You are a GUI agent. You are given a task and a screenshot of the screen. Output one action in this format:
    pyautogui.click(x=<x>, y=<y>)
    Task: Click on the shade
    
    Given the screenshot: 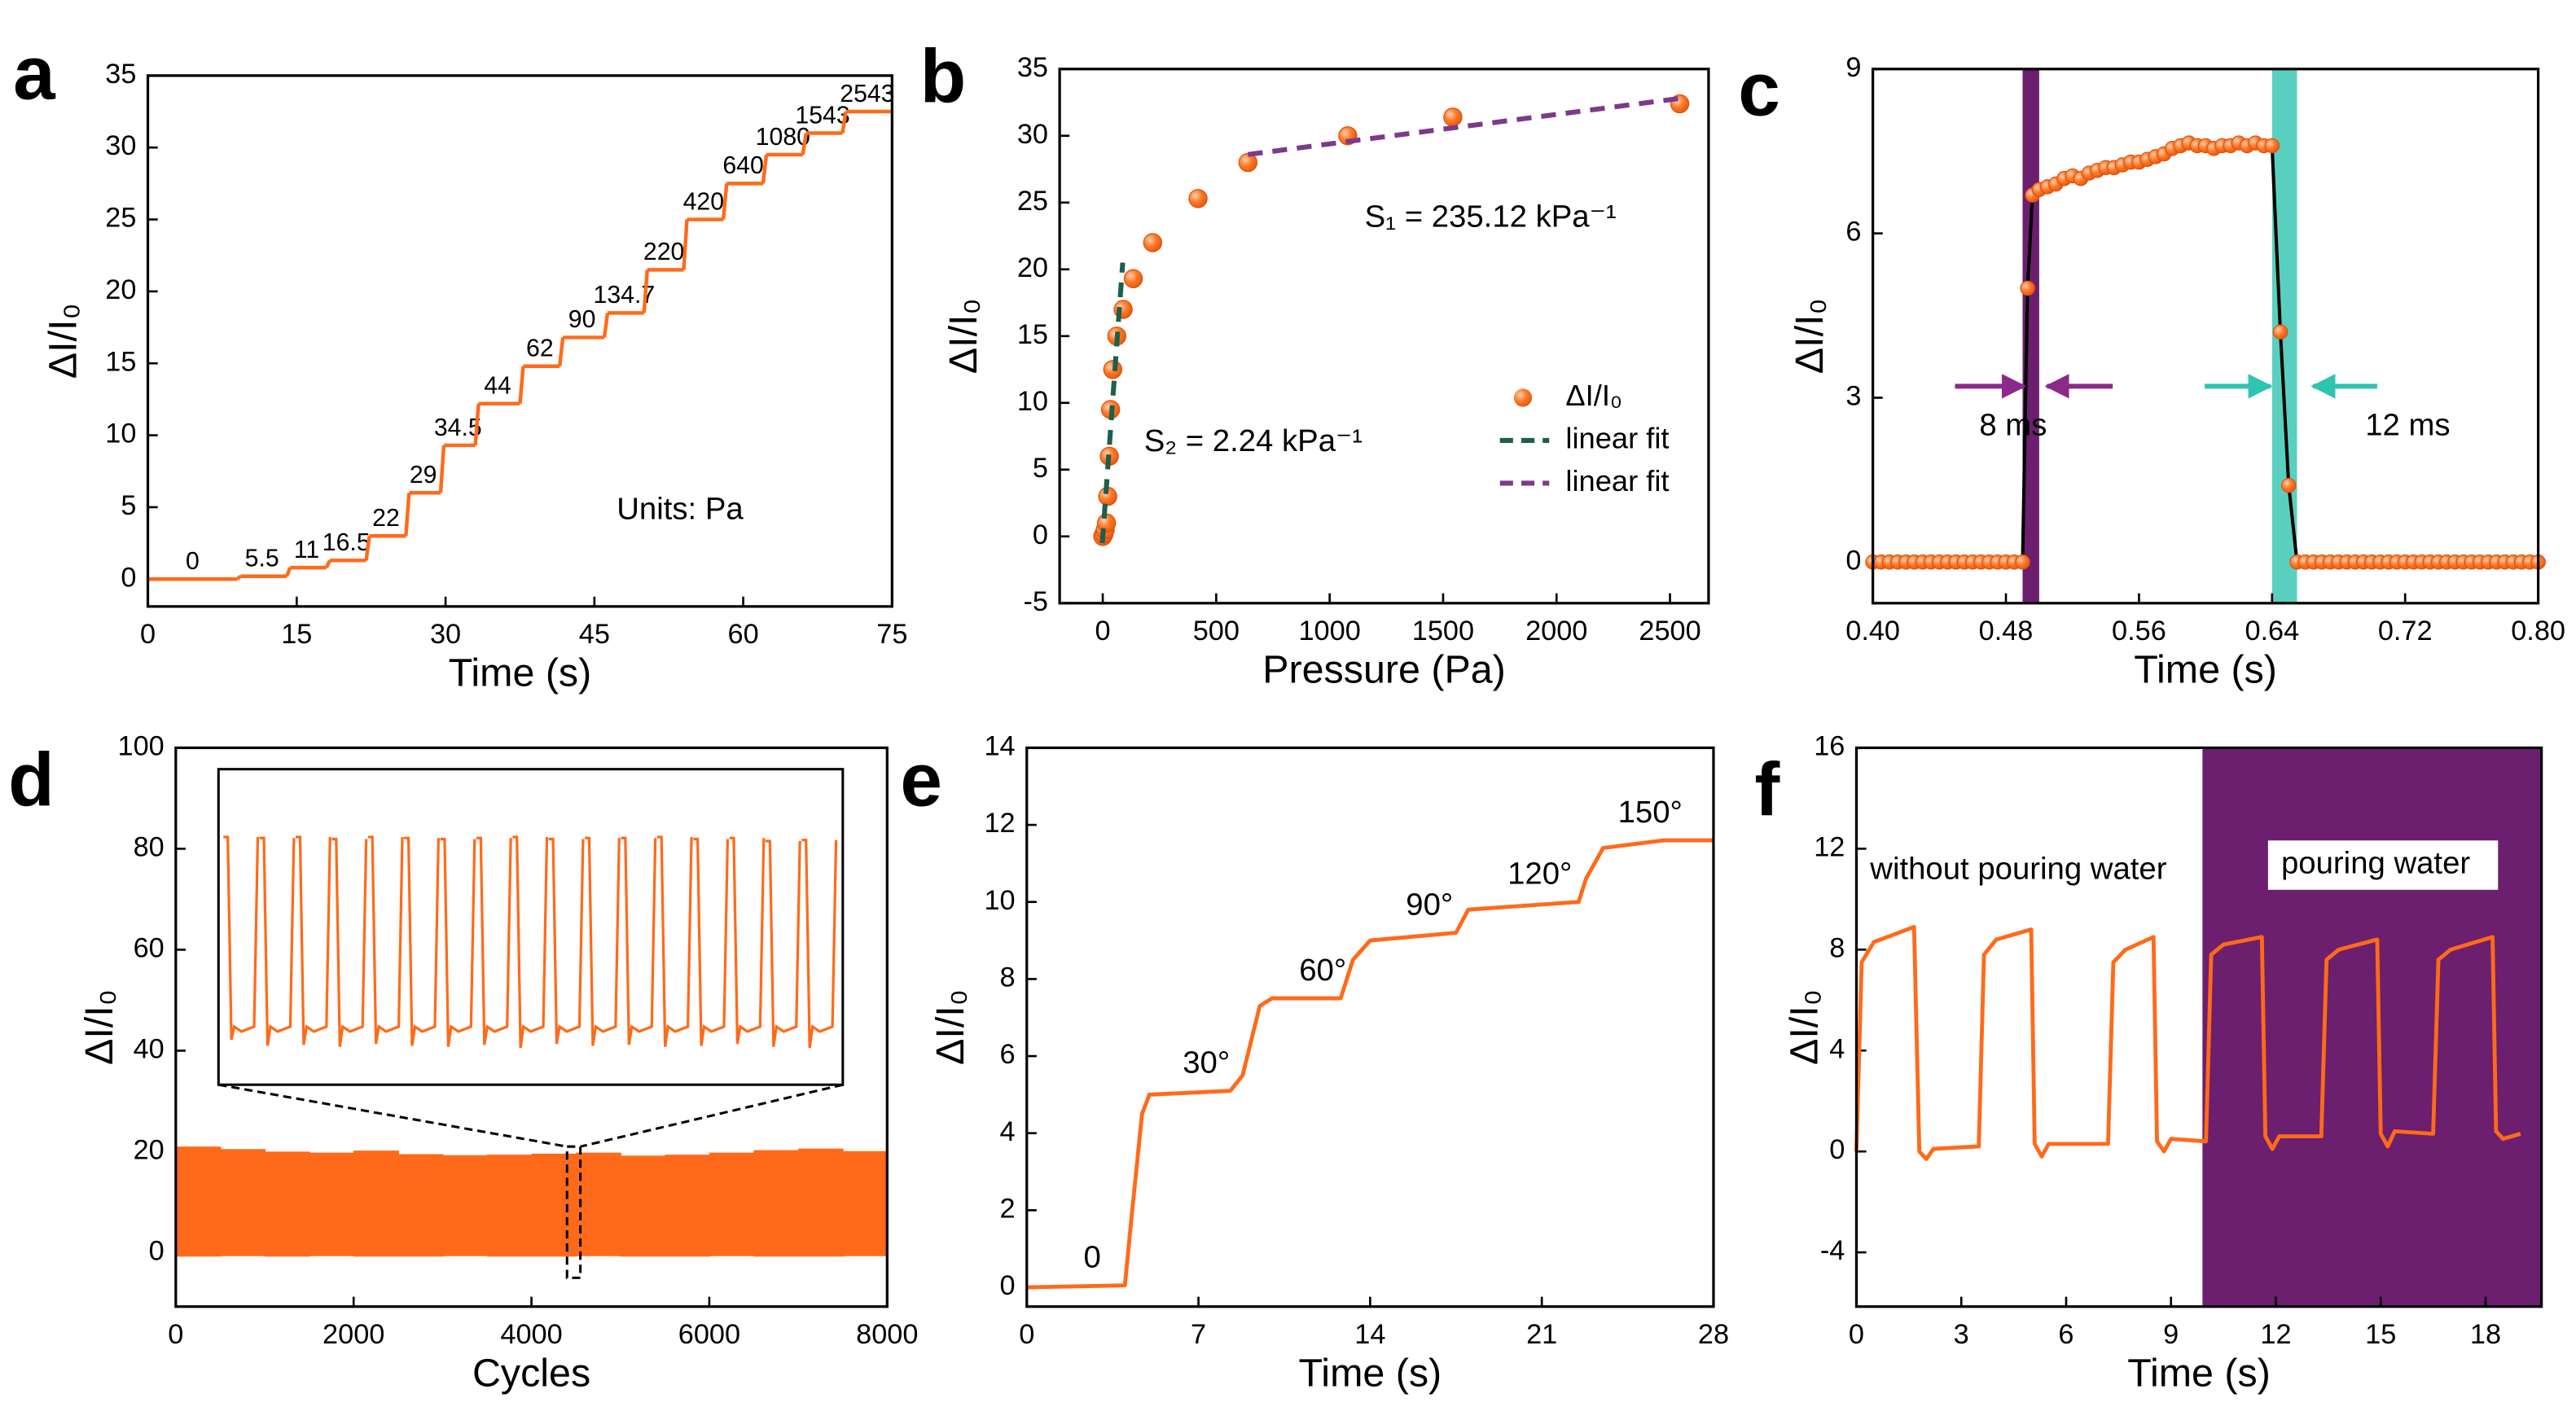 What is the action you would take?
    pyautogui.click(x=2372, y=1027)
    